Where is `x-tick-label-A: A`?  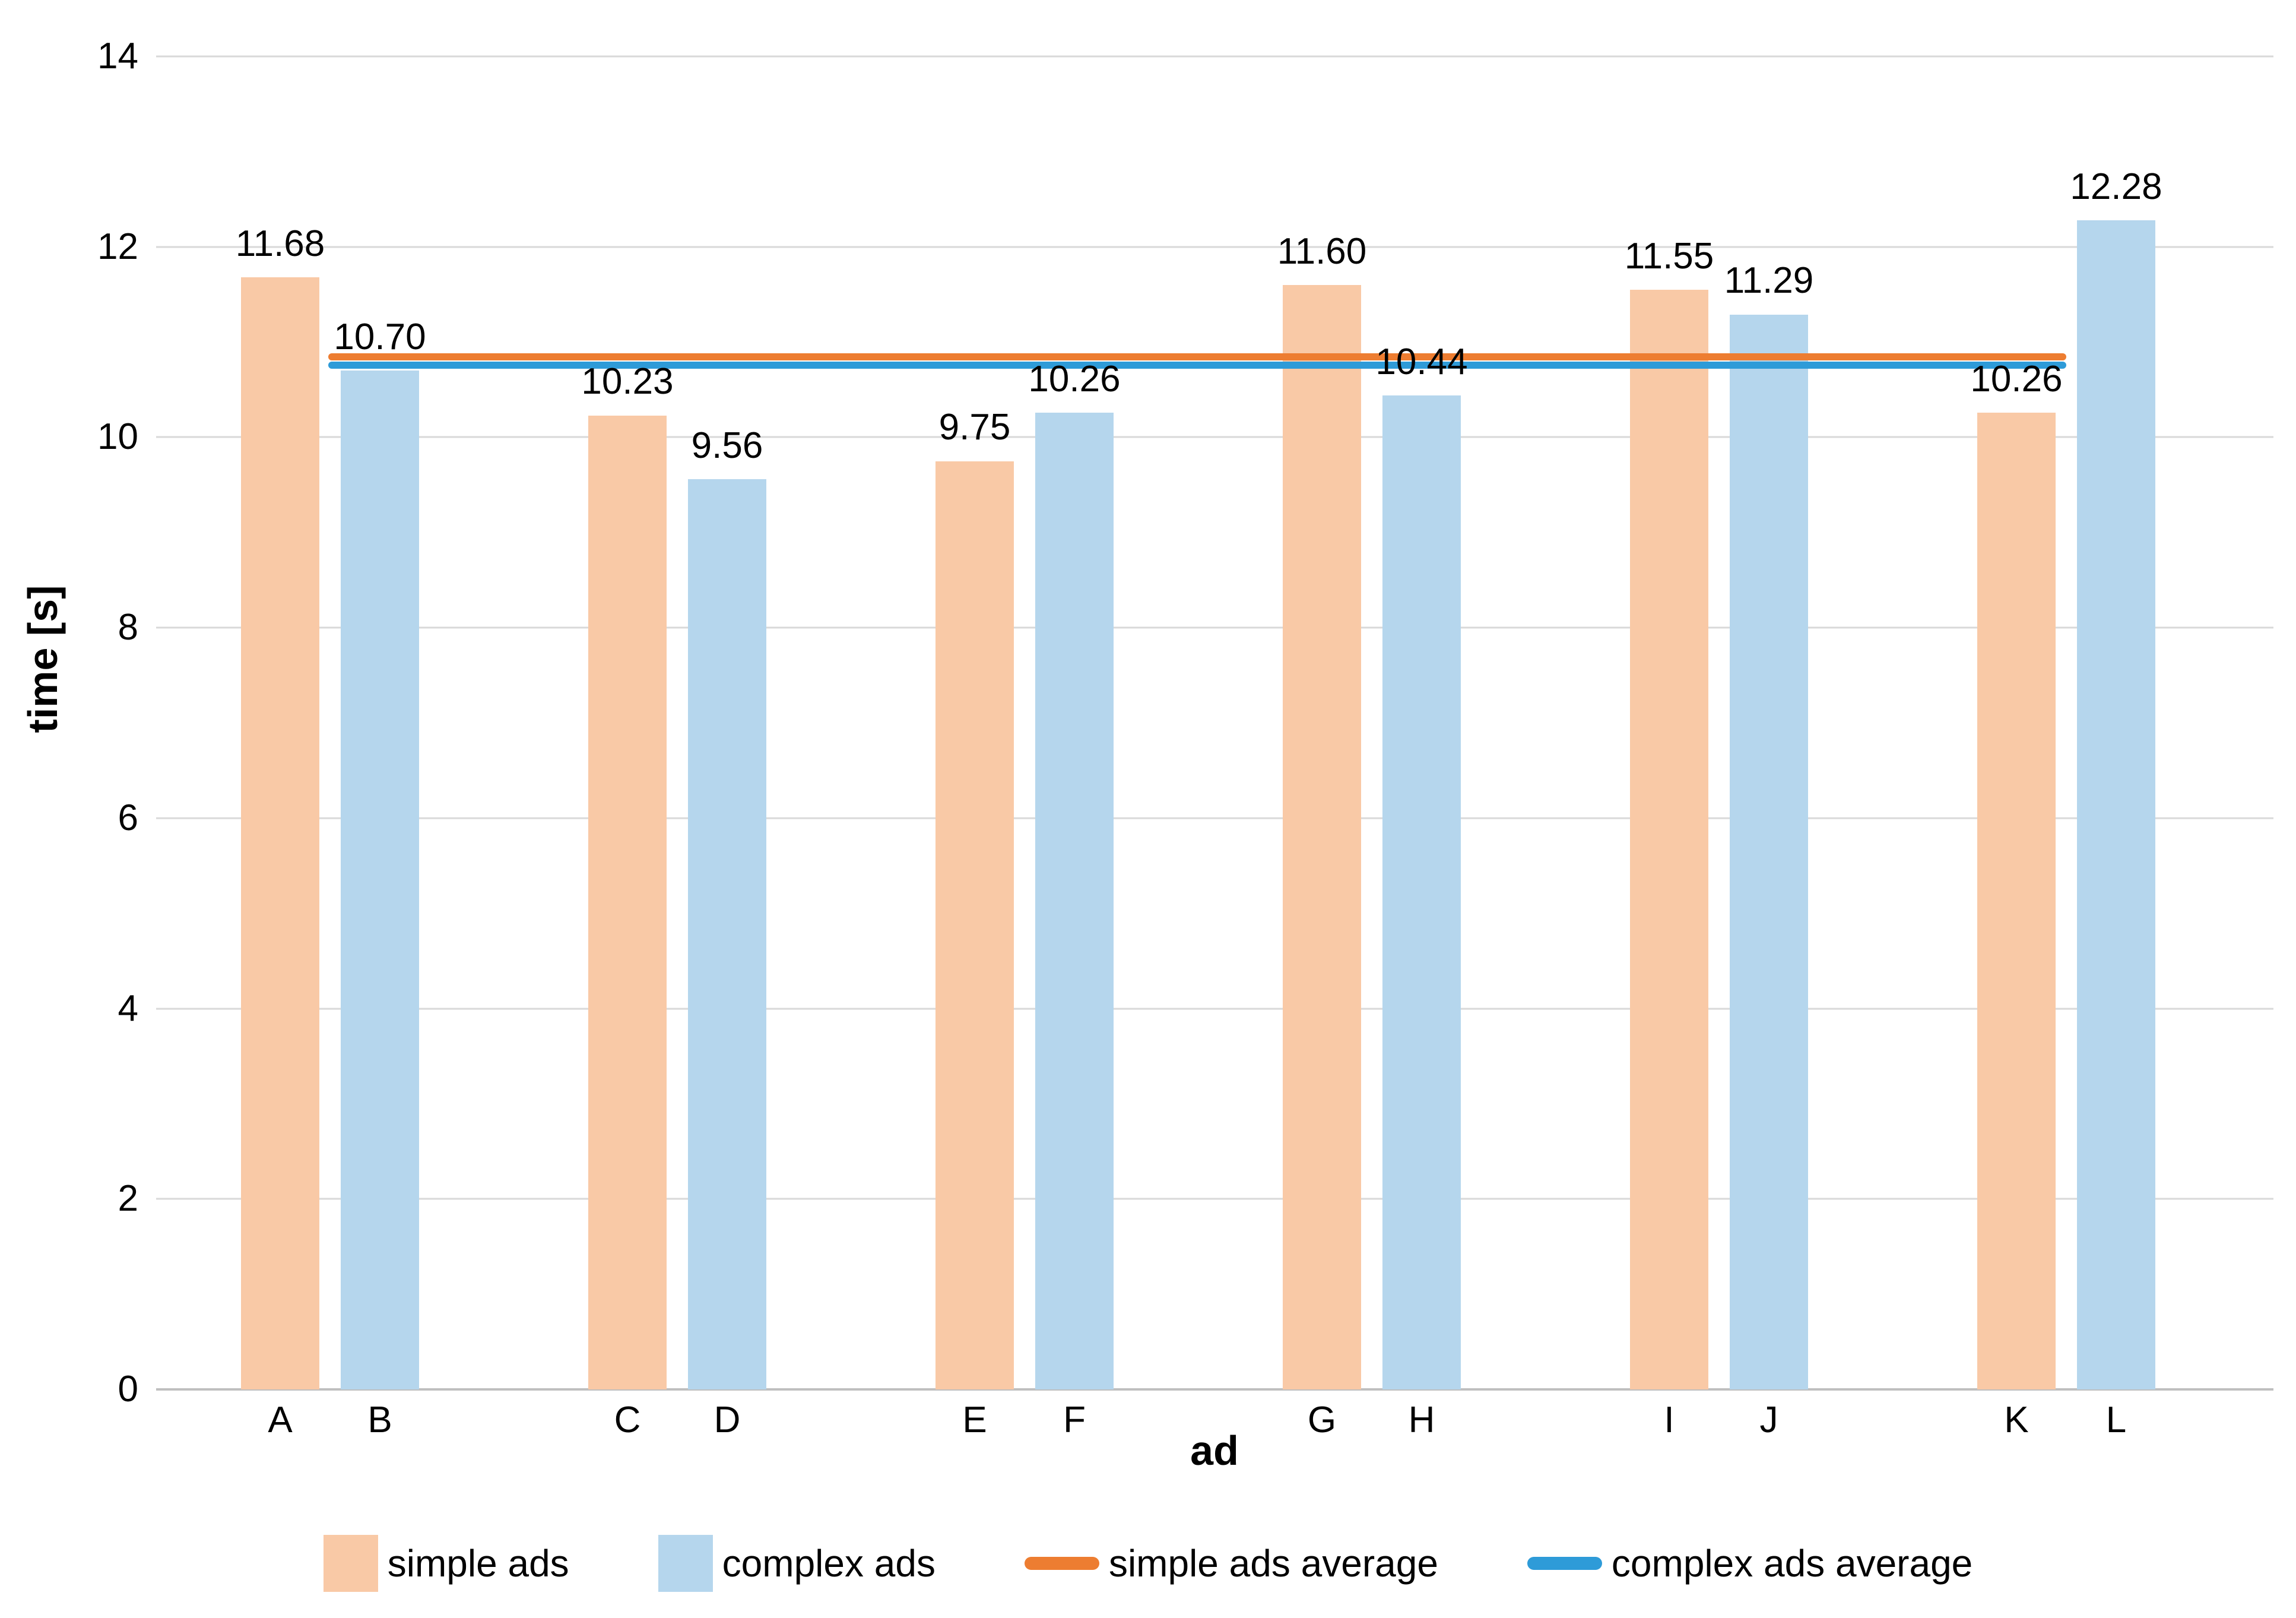
x-tick-label-A: A is located at coordinates (280, 1420).